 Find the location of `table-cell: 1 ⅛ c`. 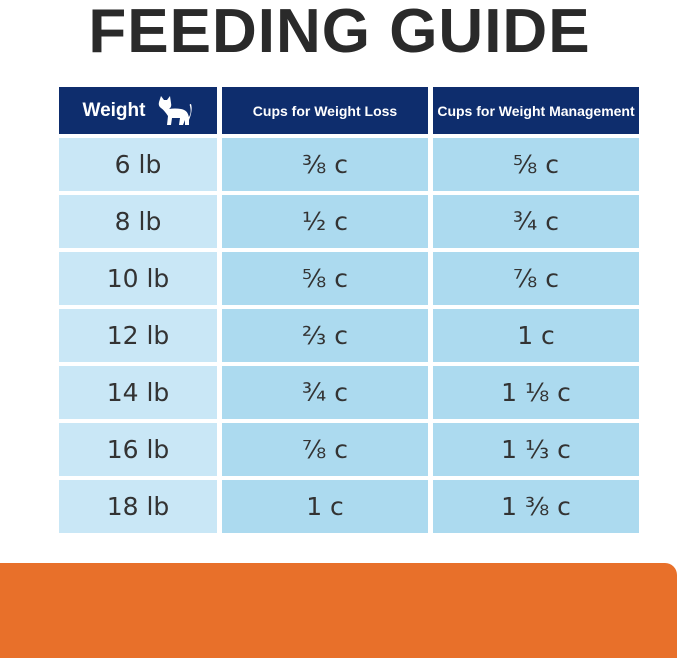

table-cell: 1 ⅛ c is located at coordinates (536, 392).